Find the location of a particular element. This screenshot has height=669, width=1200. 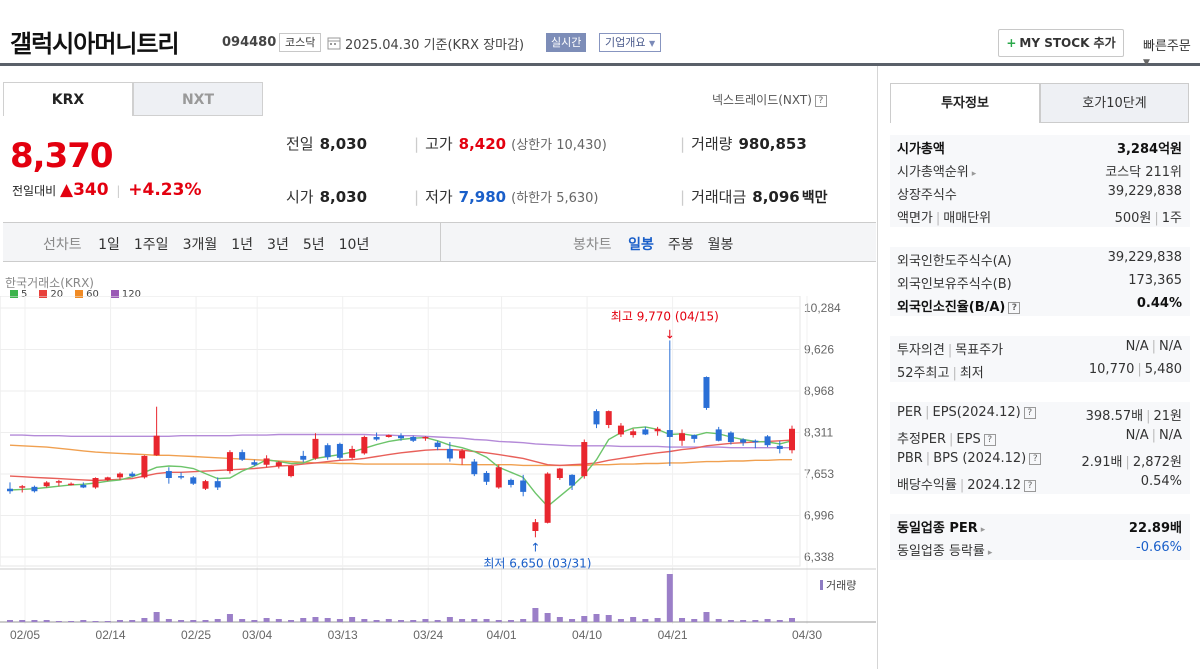

company-overview-button: 기업개요 ▼ is located at coordinates (630, 42).